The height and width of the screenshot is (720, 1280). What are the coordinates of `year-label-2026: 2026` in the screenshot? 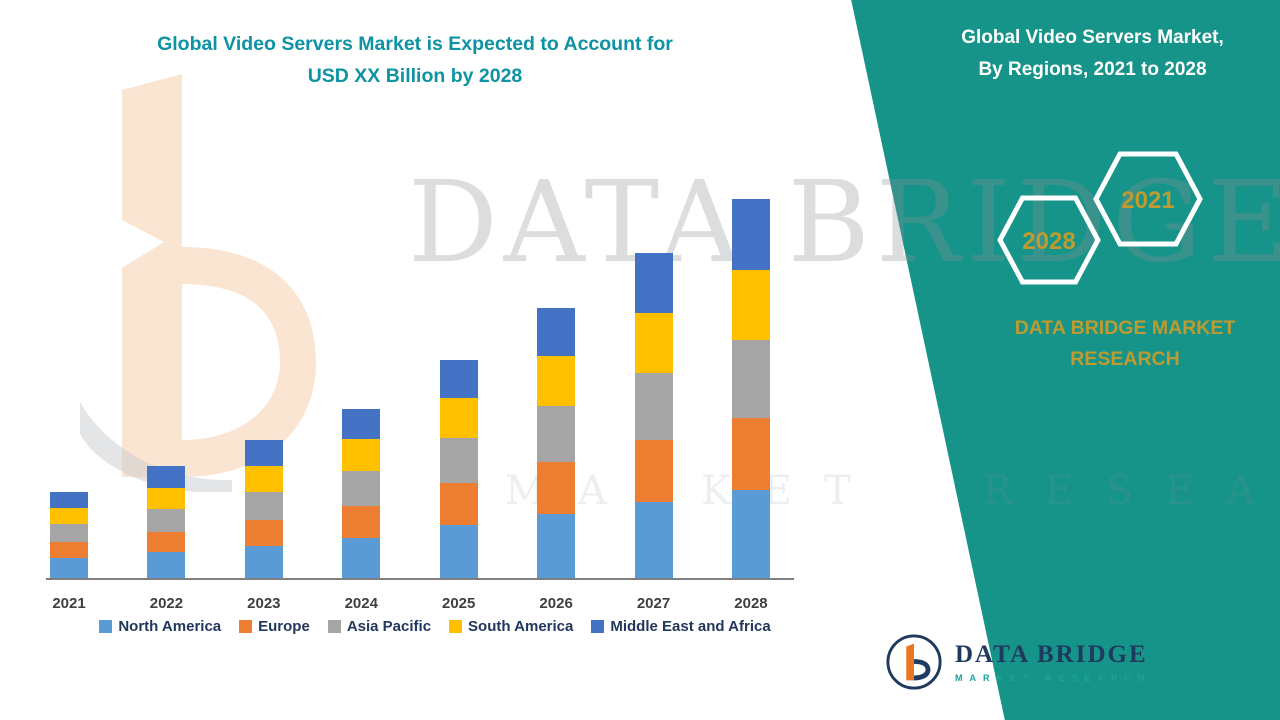 It's located at (556, 603).